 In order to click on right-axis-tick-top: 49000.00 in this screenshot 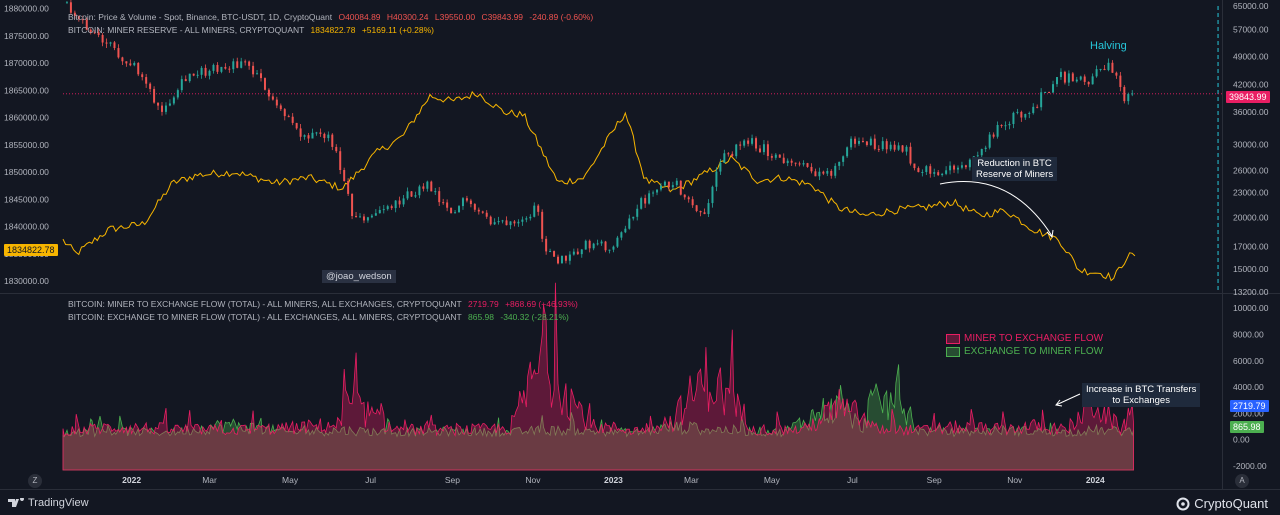, I will do `click(1251, 57)`.